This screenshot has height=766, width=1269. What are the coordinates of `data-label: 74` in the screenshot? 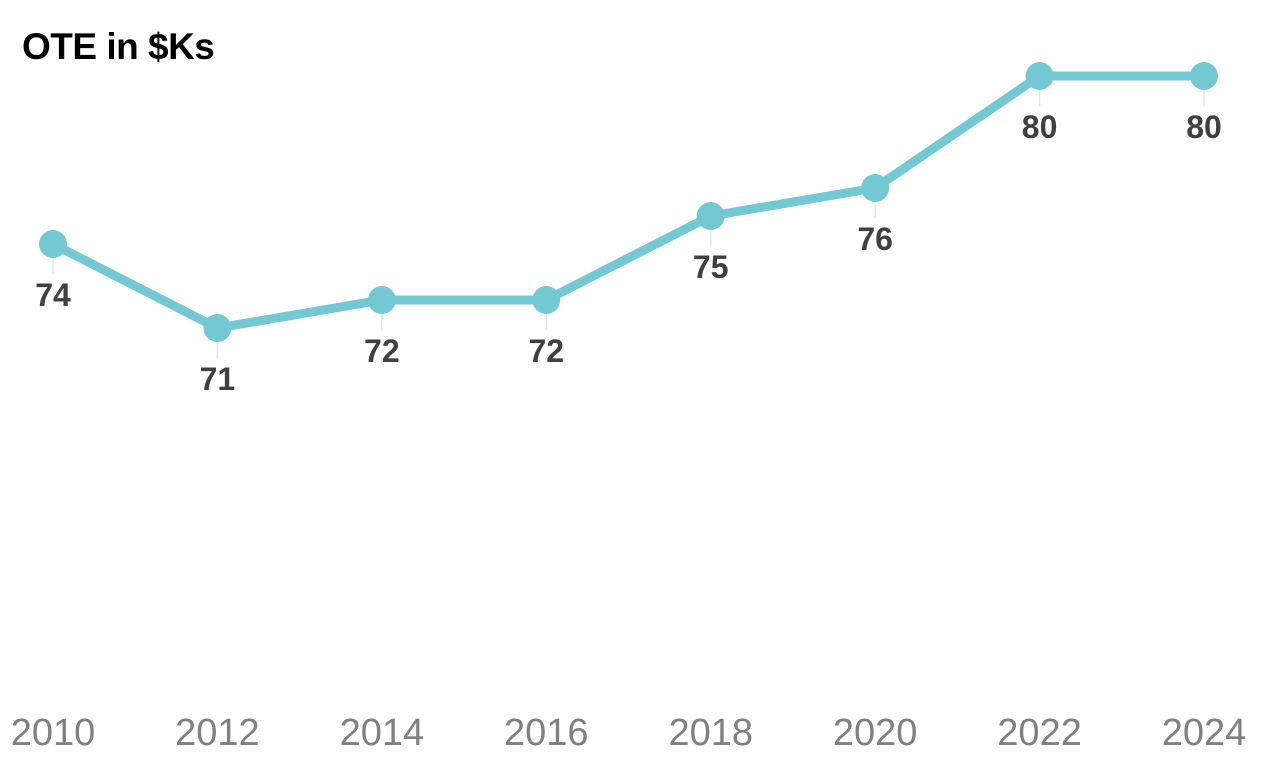 It's located at (53, 295).